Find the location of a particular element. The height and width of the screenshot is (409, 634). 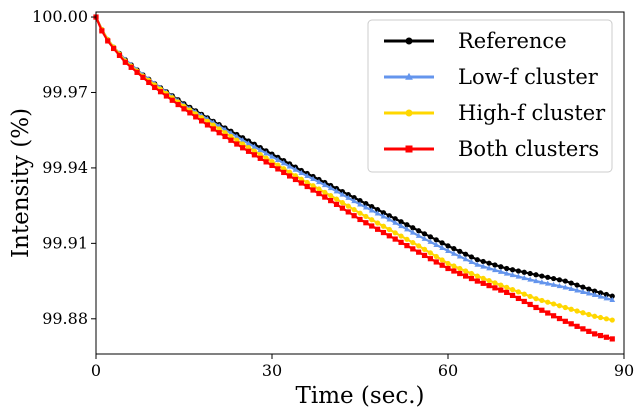

legend-box is located at coordinates (490, 96).